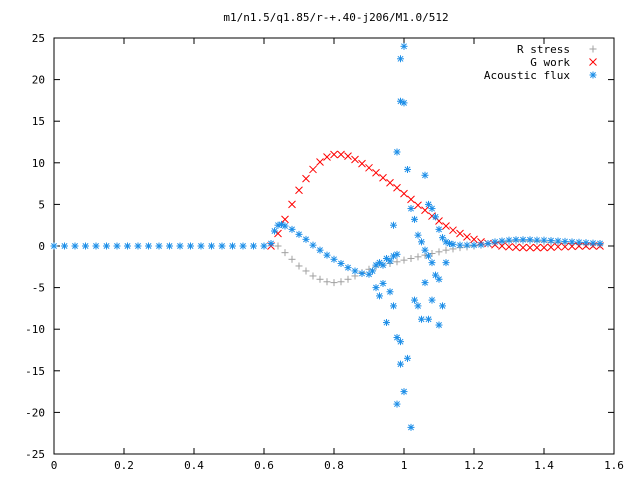 The width and height of the screenshot is (640, 480). I want to click on y-tick-label: 25, so click(38, 38).